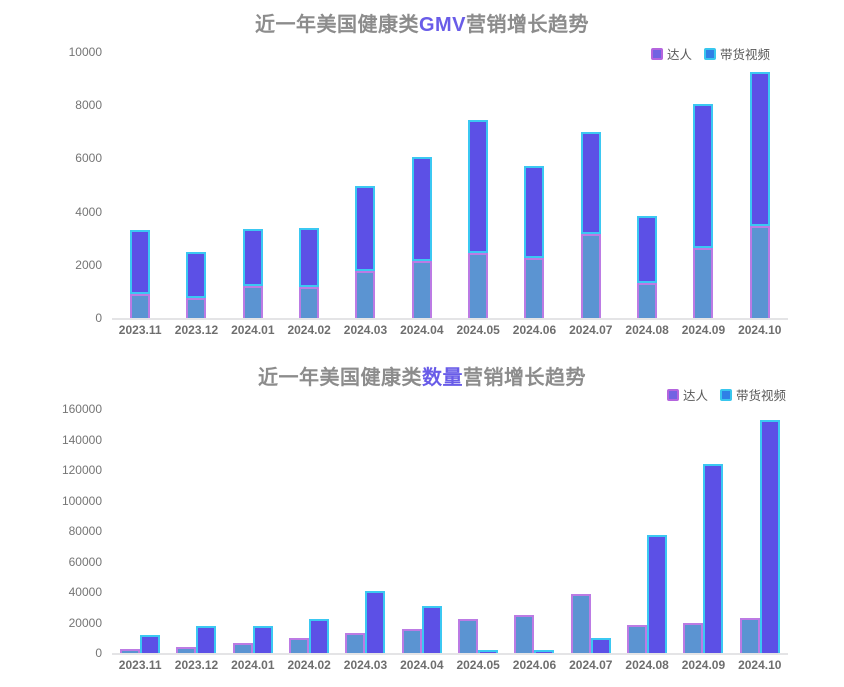 The image size is (844, 687). What do you see at coordinates (528, 25) in the screenshot?
I see `title-suffix: 营销增长趋势` at bounding box center [528, 25].